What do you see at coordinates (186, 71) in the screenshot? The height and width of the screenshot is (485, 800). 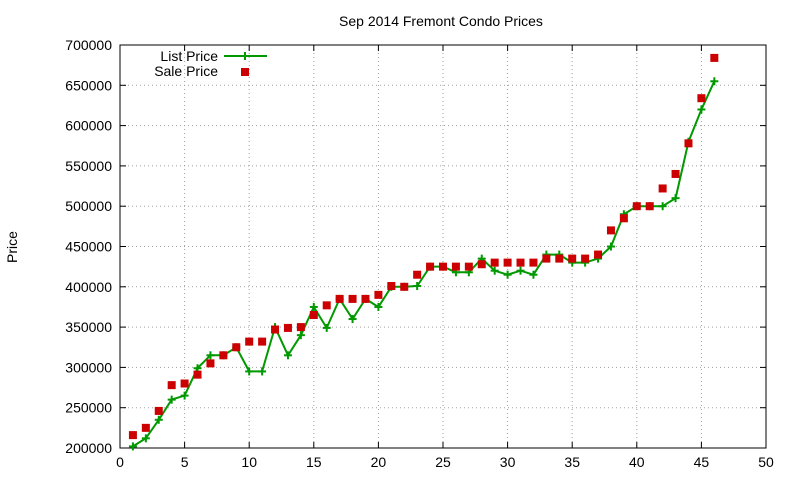 I see `legend-label-sale-price: Sale Price` at bounding box center [186, 71].